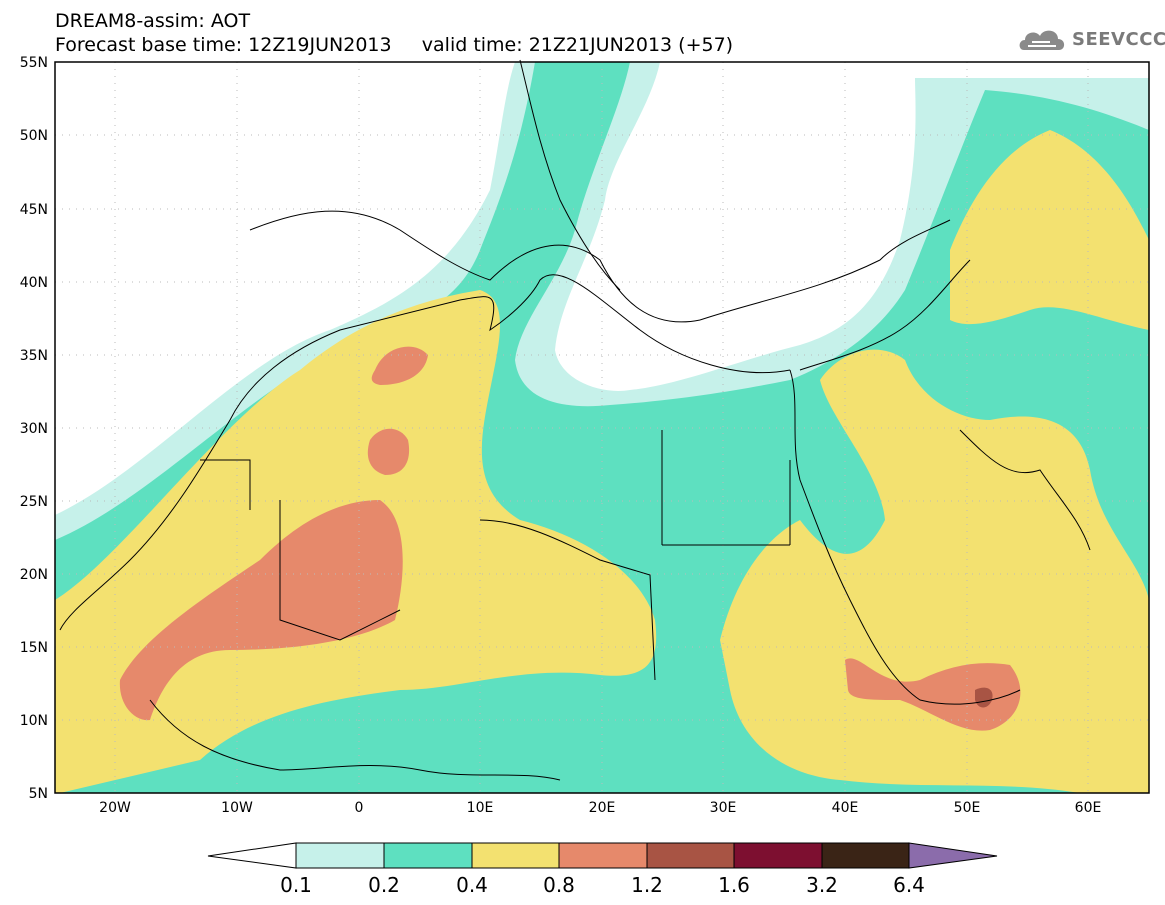 The width and height of the screenshot is (1165, 905). Describe the element at coordinates (388, 451) in the screenshot. I see `aot-band-0.8-algeria` at that location.